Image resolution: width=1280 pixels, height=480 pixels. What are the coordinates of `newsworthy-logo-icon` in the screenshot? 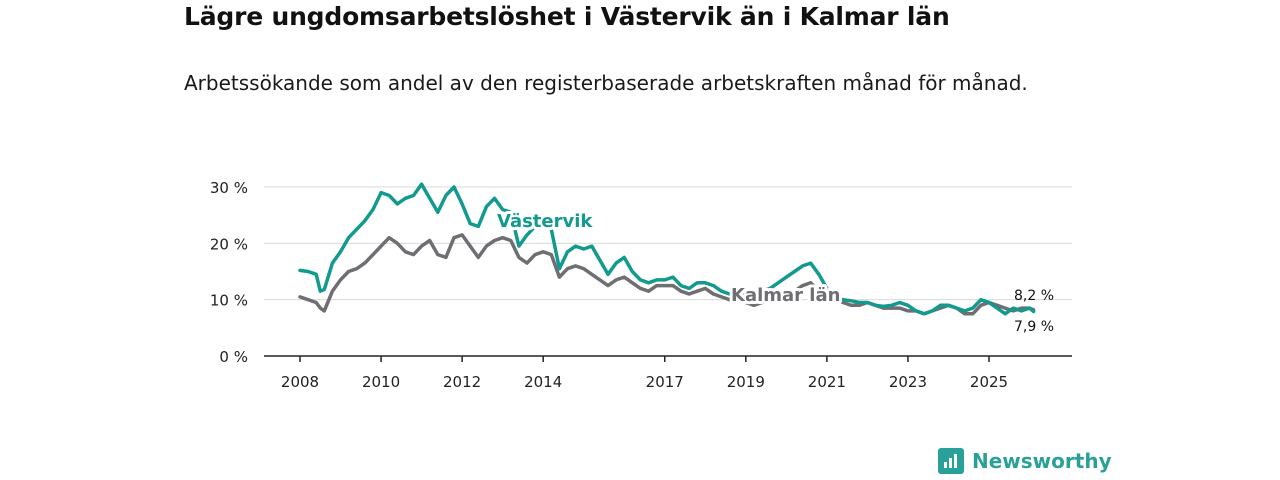 It's located at (951, 461).